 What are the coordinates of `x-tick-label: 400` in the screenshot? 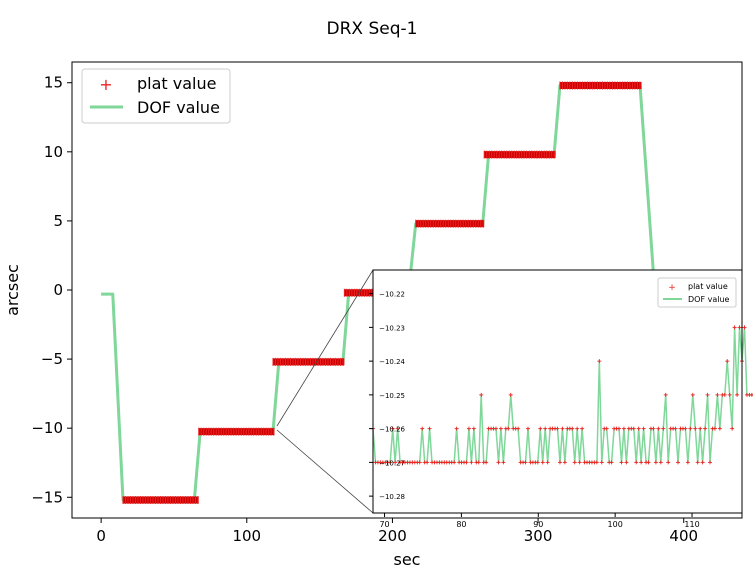 It's located at (683, 536).